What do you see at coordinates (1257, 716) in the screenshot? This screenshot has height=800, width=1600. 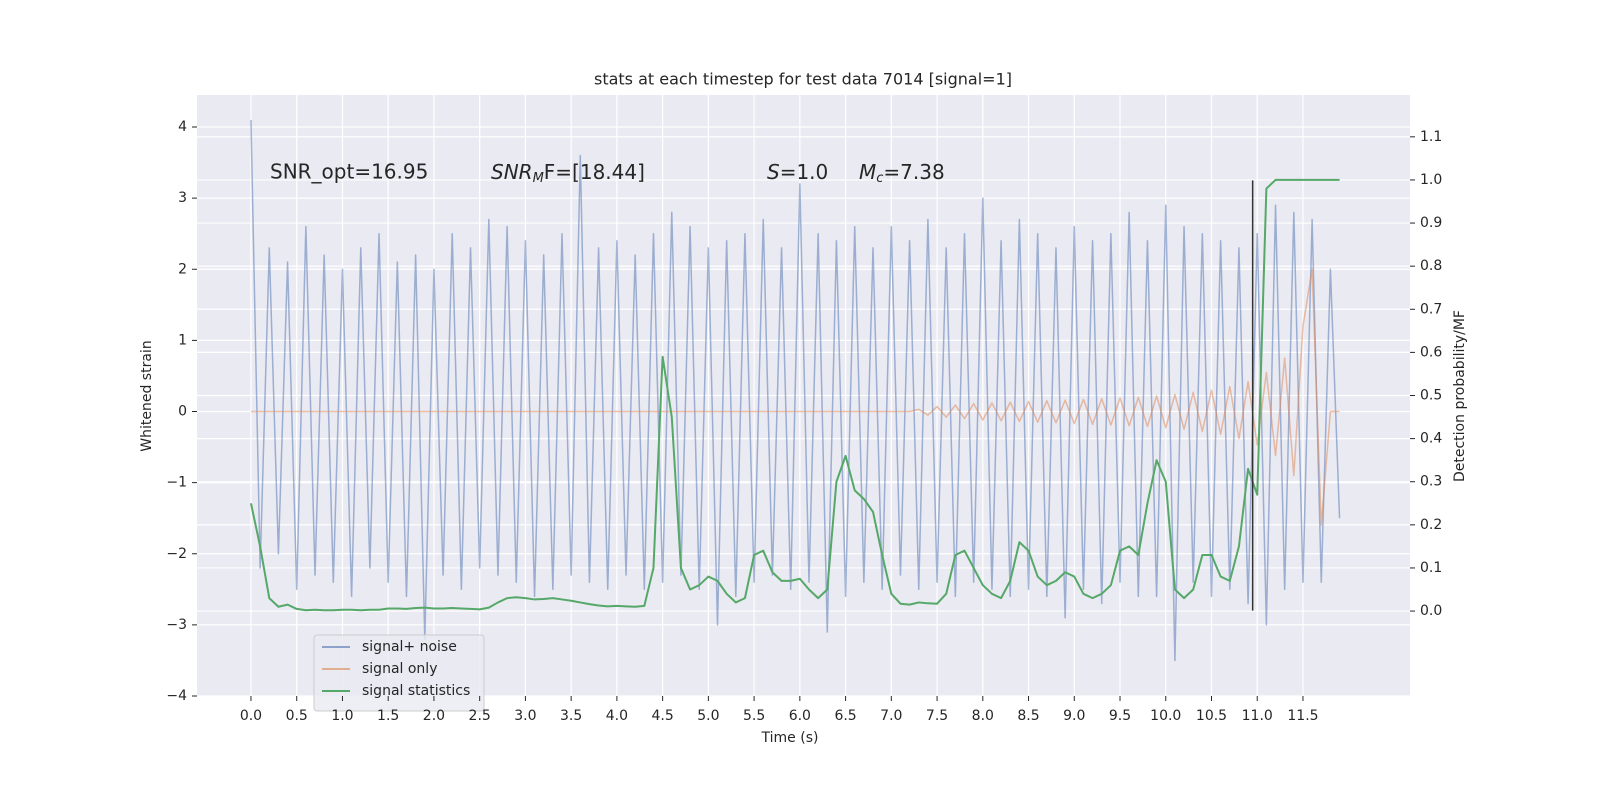 I see `x-tick-label: 11.0` at bounding box center [1257, 716].